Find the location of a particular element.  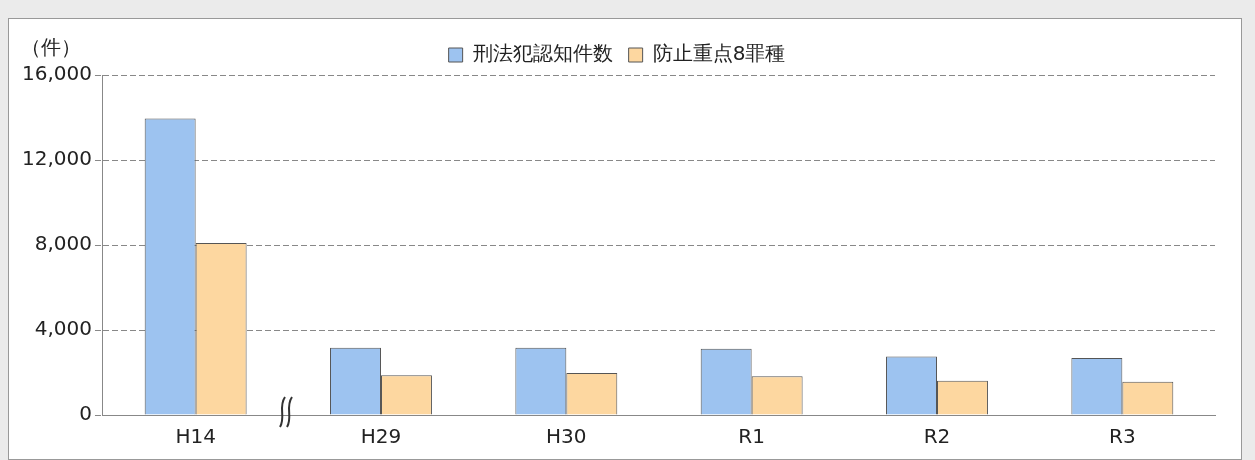

x-tick-label: R1 is located at coordinates (751, 436).